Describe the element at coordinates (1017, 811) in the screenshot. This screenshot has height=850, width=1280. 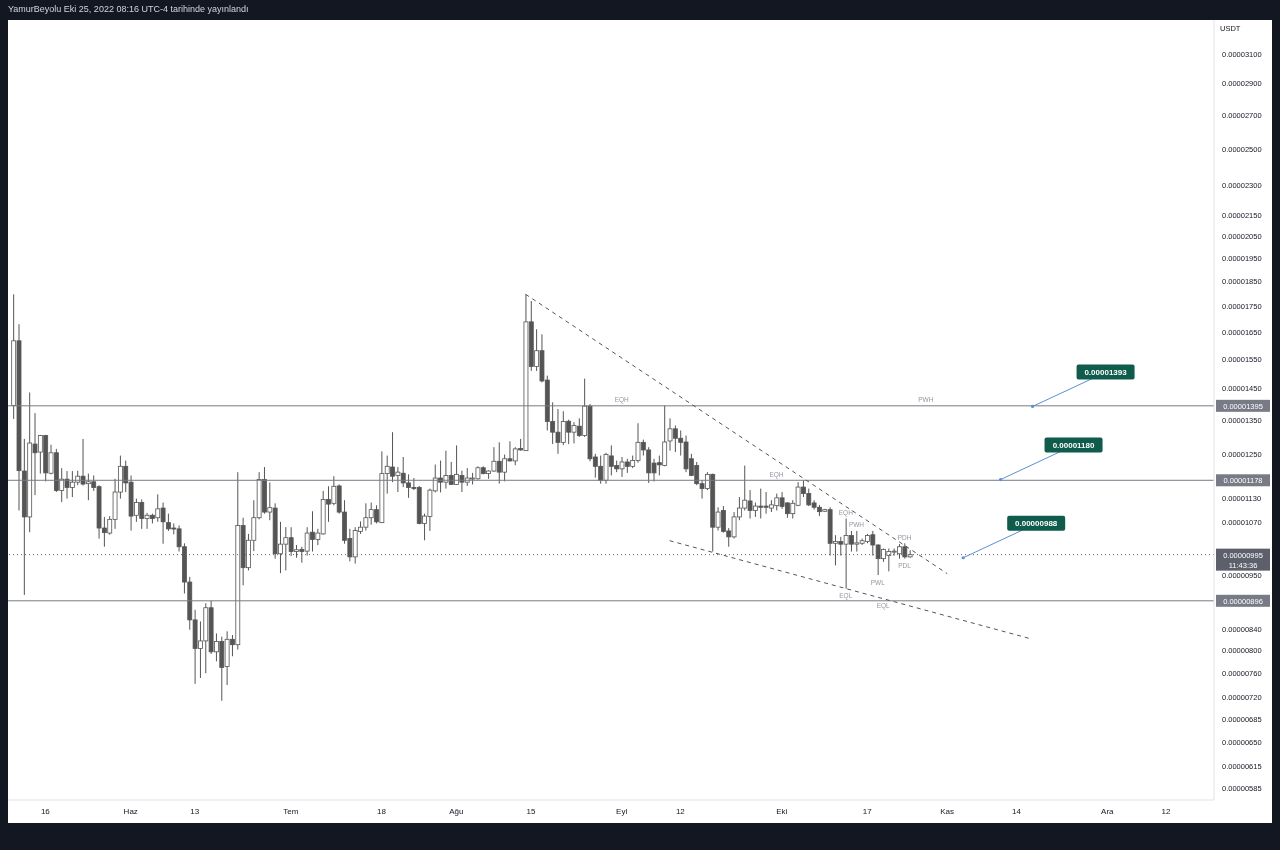
I see `x-tick-label: 14` at that location.